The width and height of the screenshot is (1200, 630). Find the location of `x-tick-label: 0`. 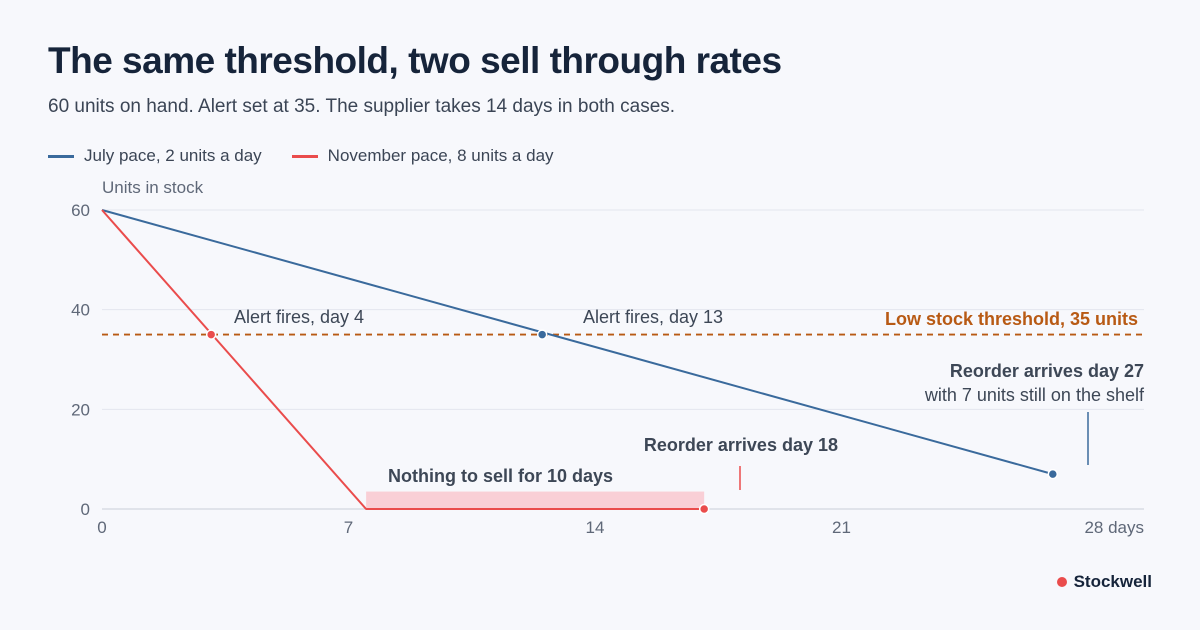

x-tick-label: 0 is located at coordinates (101, 527).